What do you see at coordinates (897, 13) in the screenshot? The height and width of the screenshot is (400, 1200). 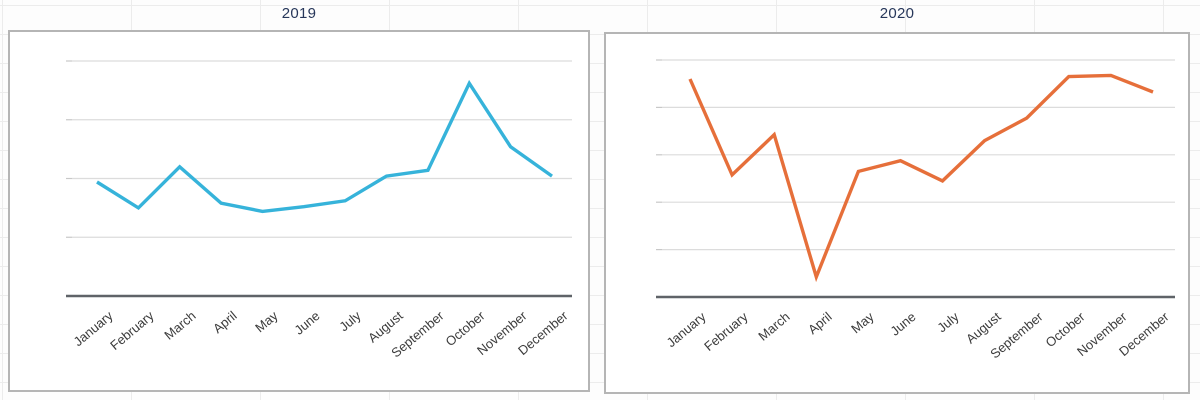 I see `chart-title-2020: 2020` at bounding box center [897, 13].